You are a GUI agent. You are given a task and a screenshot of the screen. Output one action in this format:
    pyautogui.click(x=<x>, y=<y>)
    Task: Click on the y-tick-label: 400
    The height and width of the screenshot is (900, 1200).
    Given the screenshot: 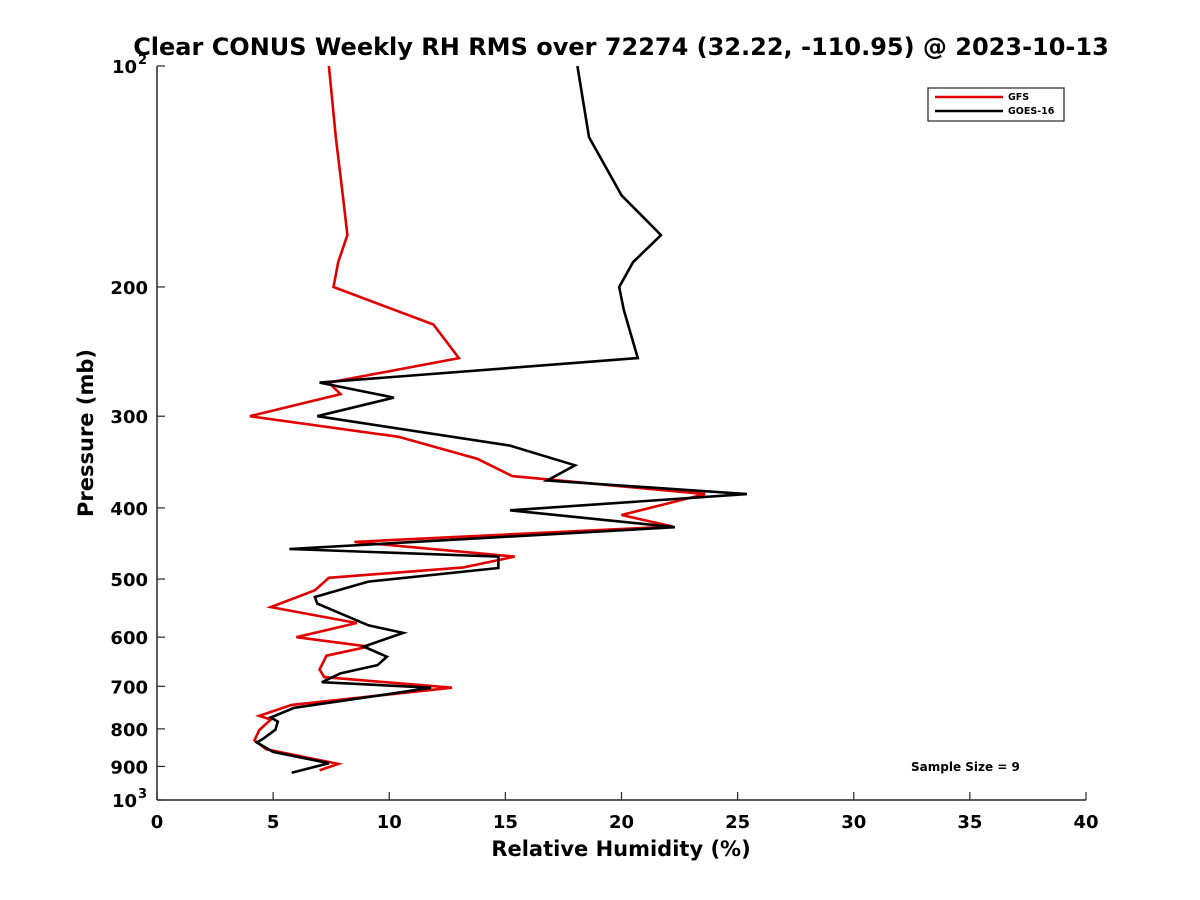 What is the action you would take?
    pyautogui.click(x=129, y=509)
    